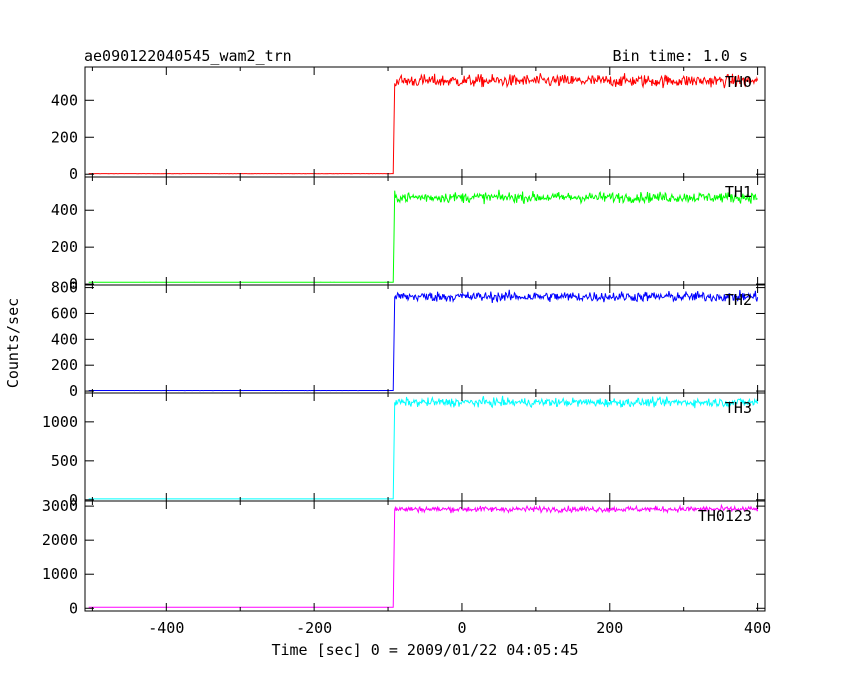 The image size is (850, 680). Describe the element at coordinates (60, 540) in the screenshot. I see `y-tick-label: 2000` at that location.